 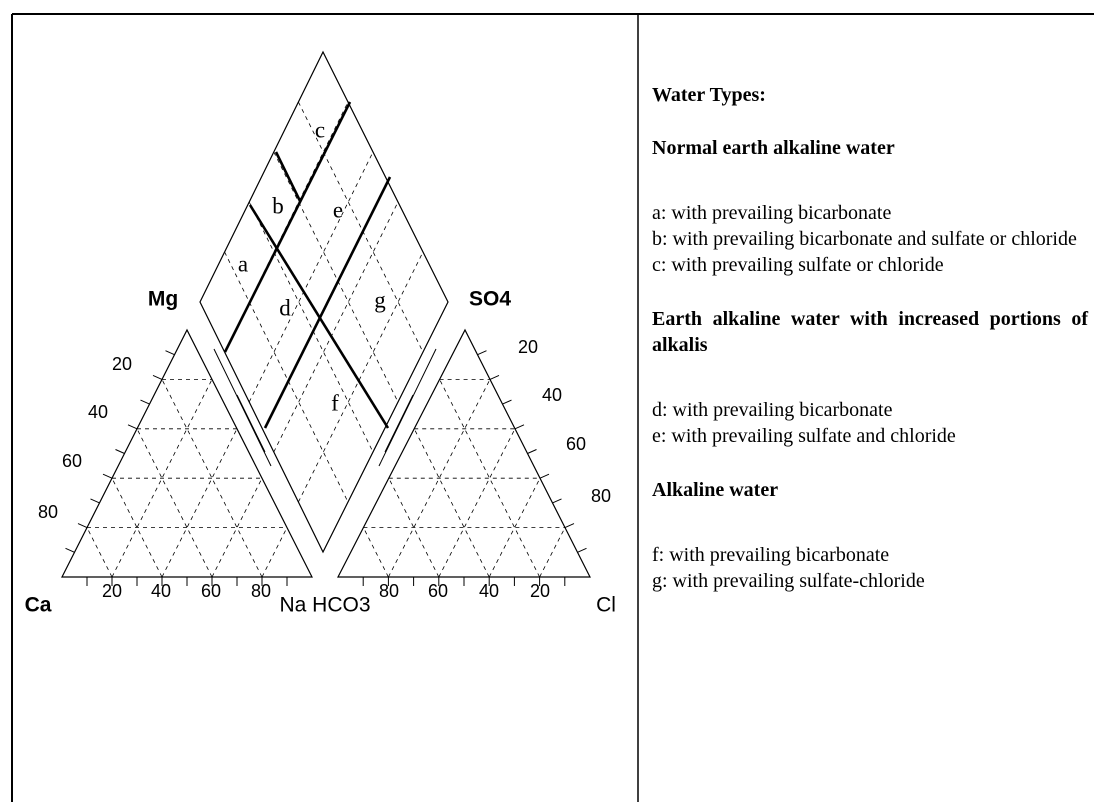 I want to click on region-label: b, so click(x=278, y=205).